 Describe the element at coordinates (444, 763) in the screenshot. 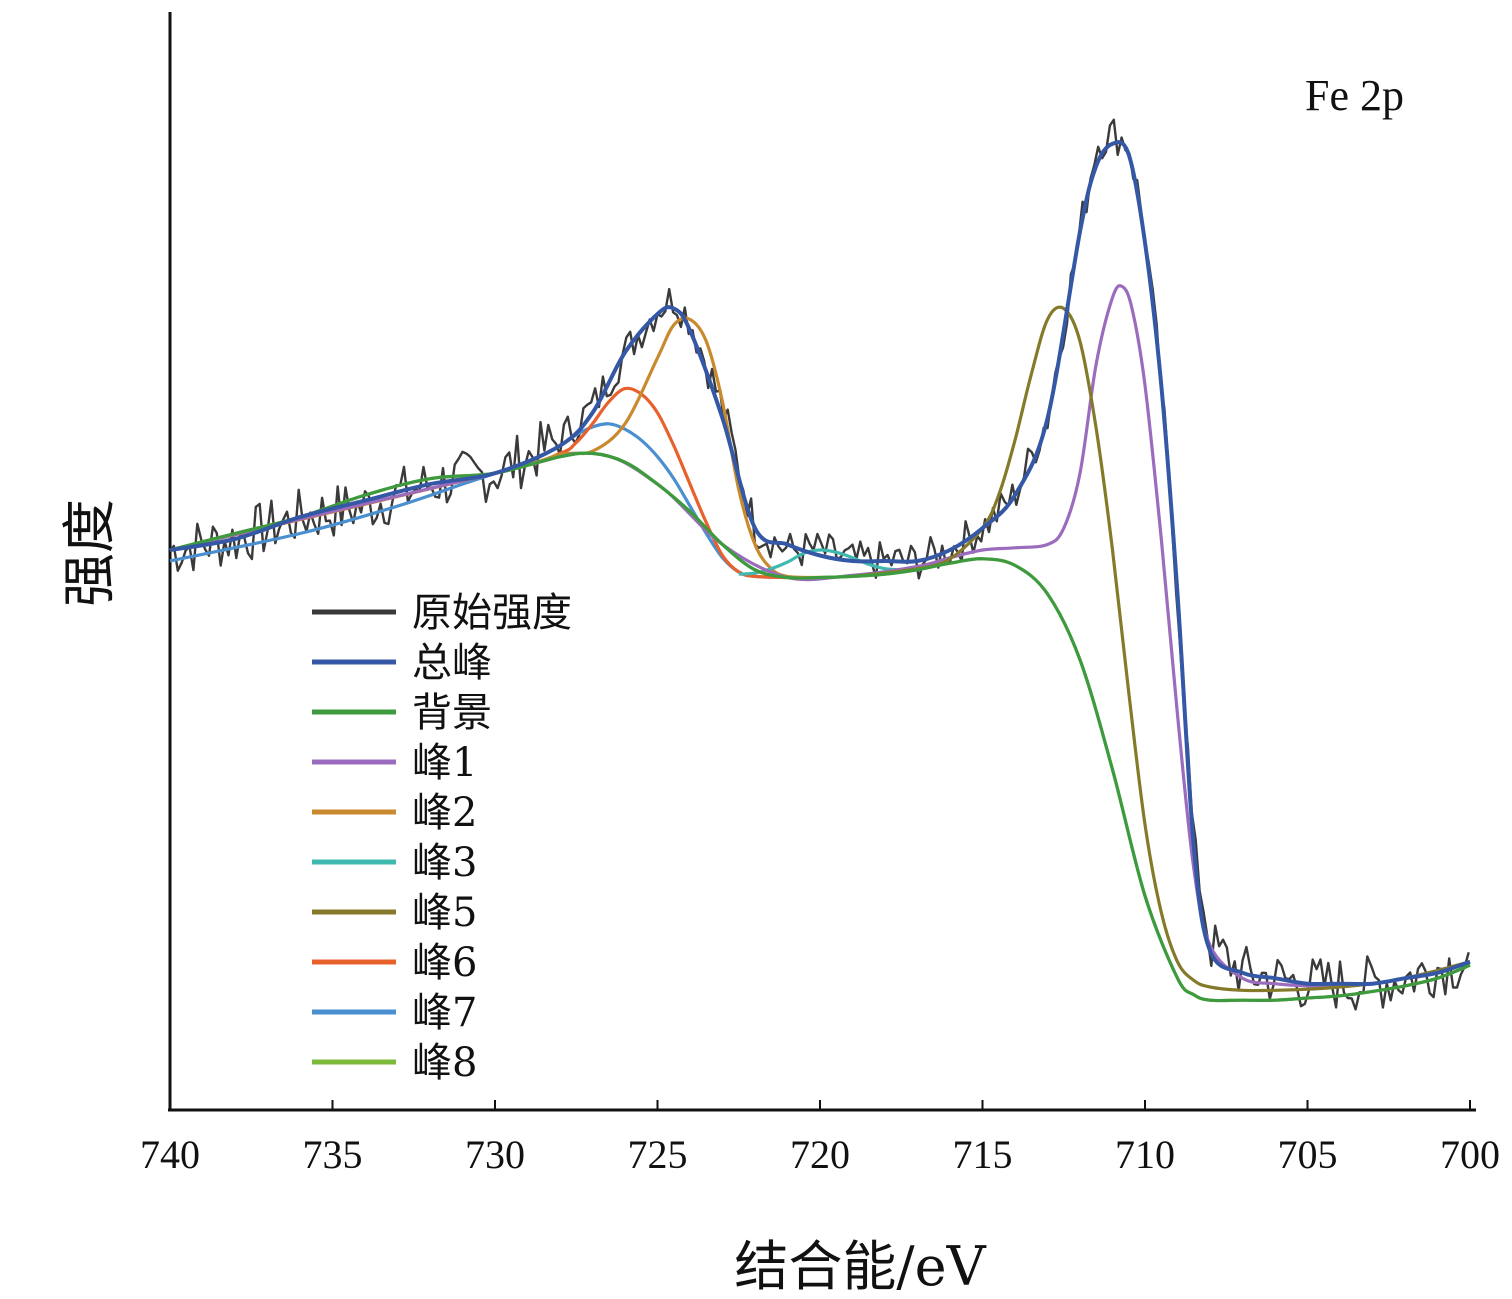

I see `legend-label: 峰1` at that location.